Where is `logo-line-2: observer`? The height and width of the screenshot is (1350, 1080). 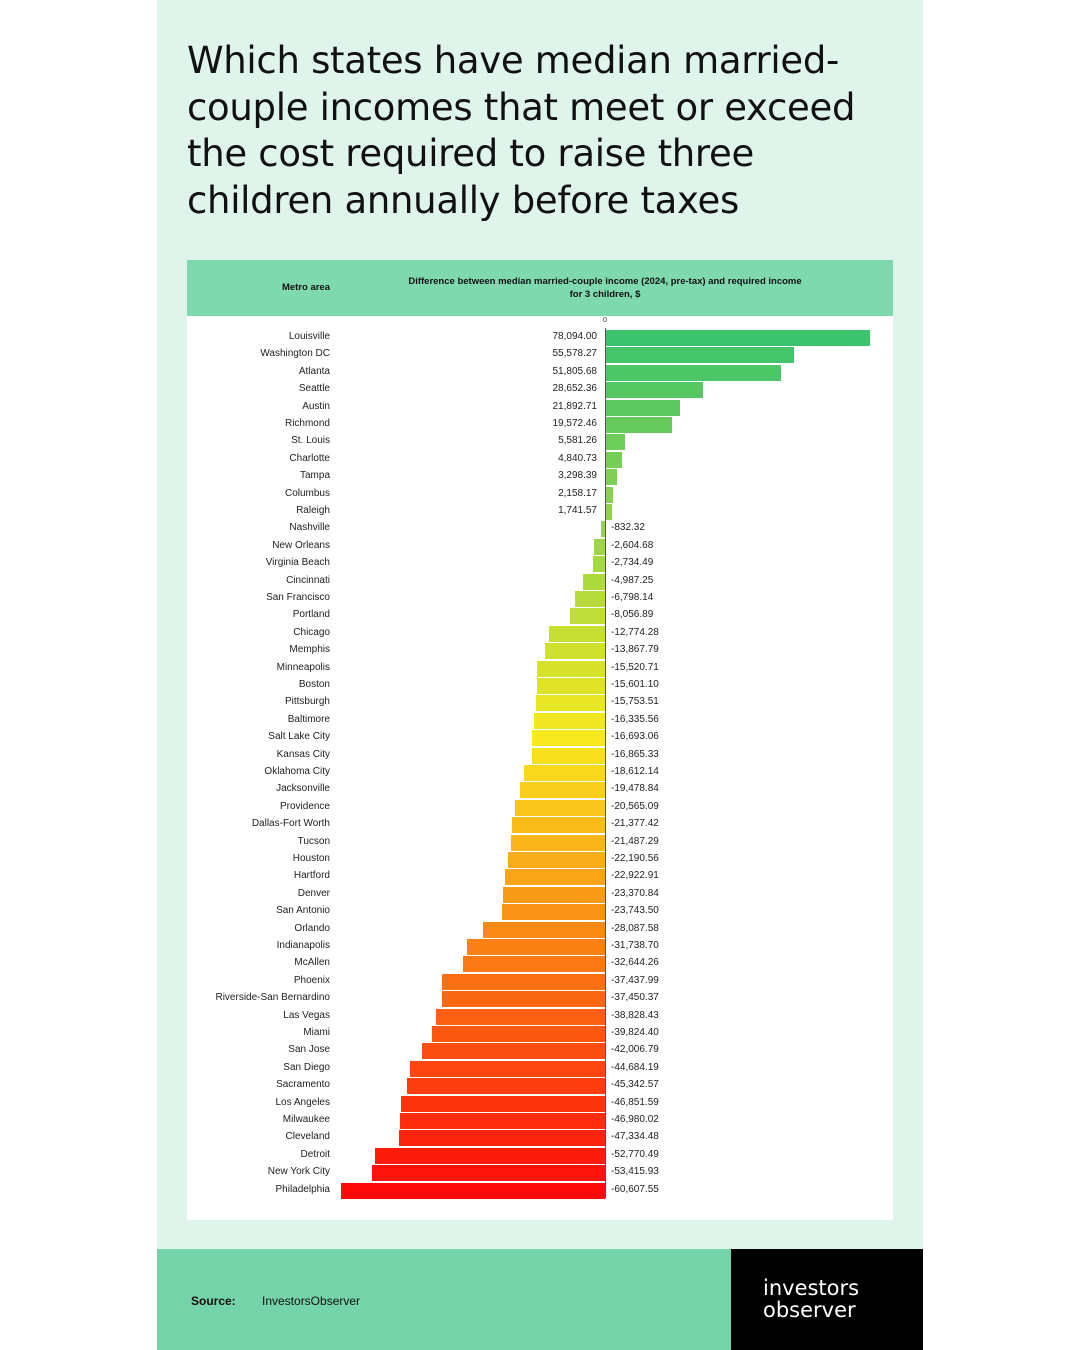 logo-line-2: observer is located at coordinates (809, 1310).